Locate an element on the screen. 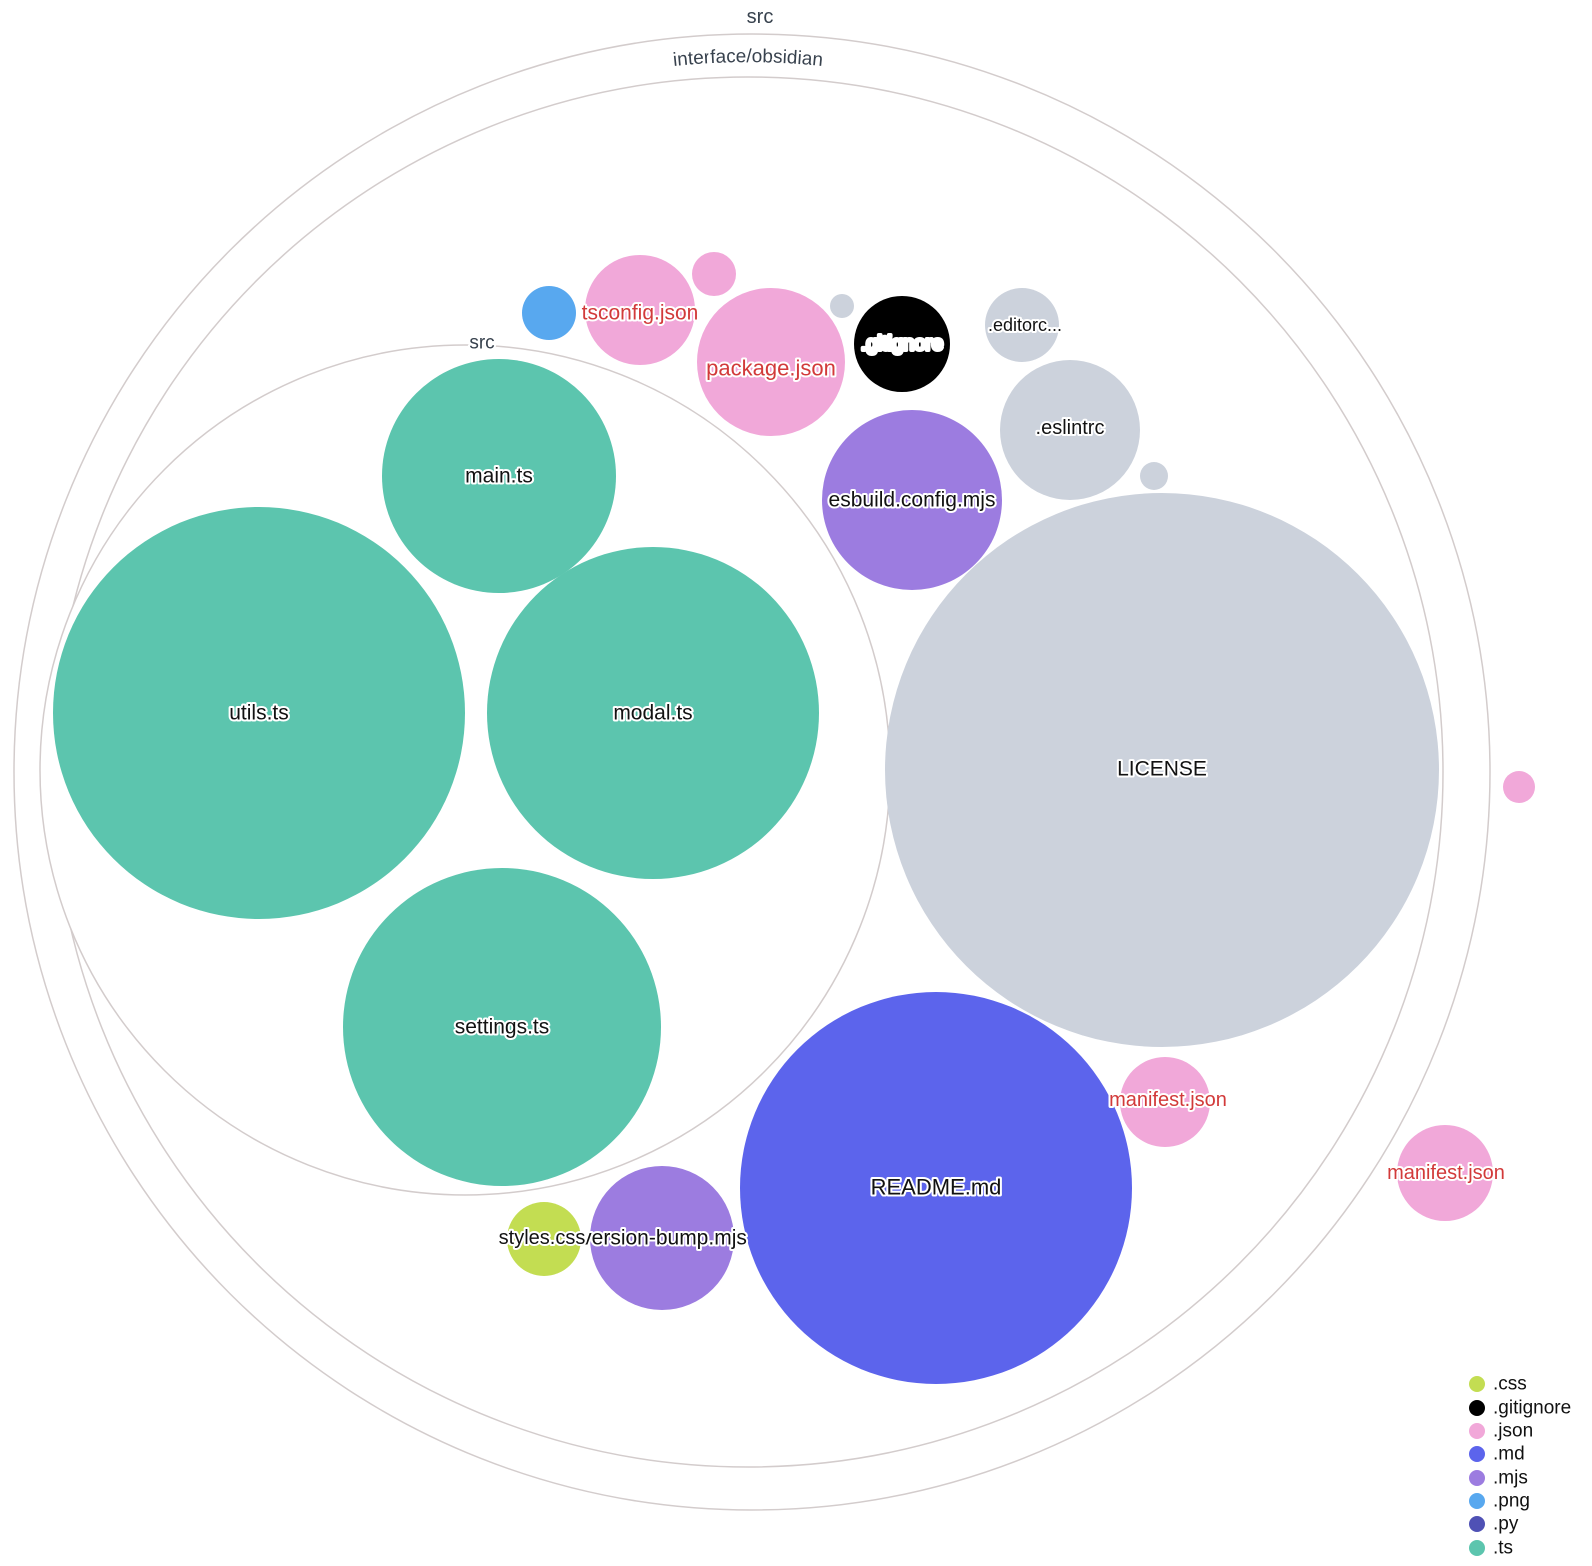  file-circle-styles-css is located at coordinates (544, 1239).